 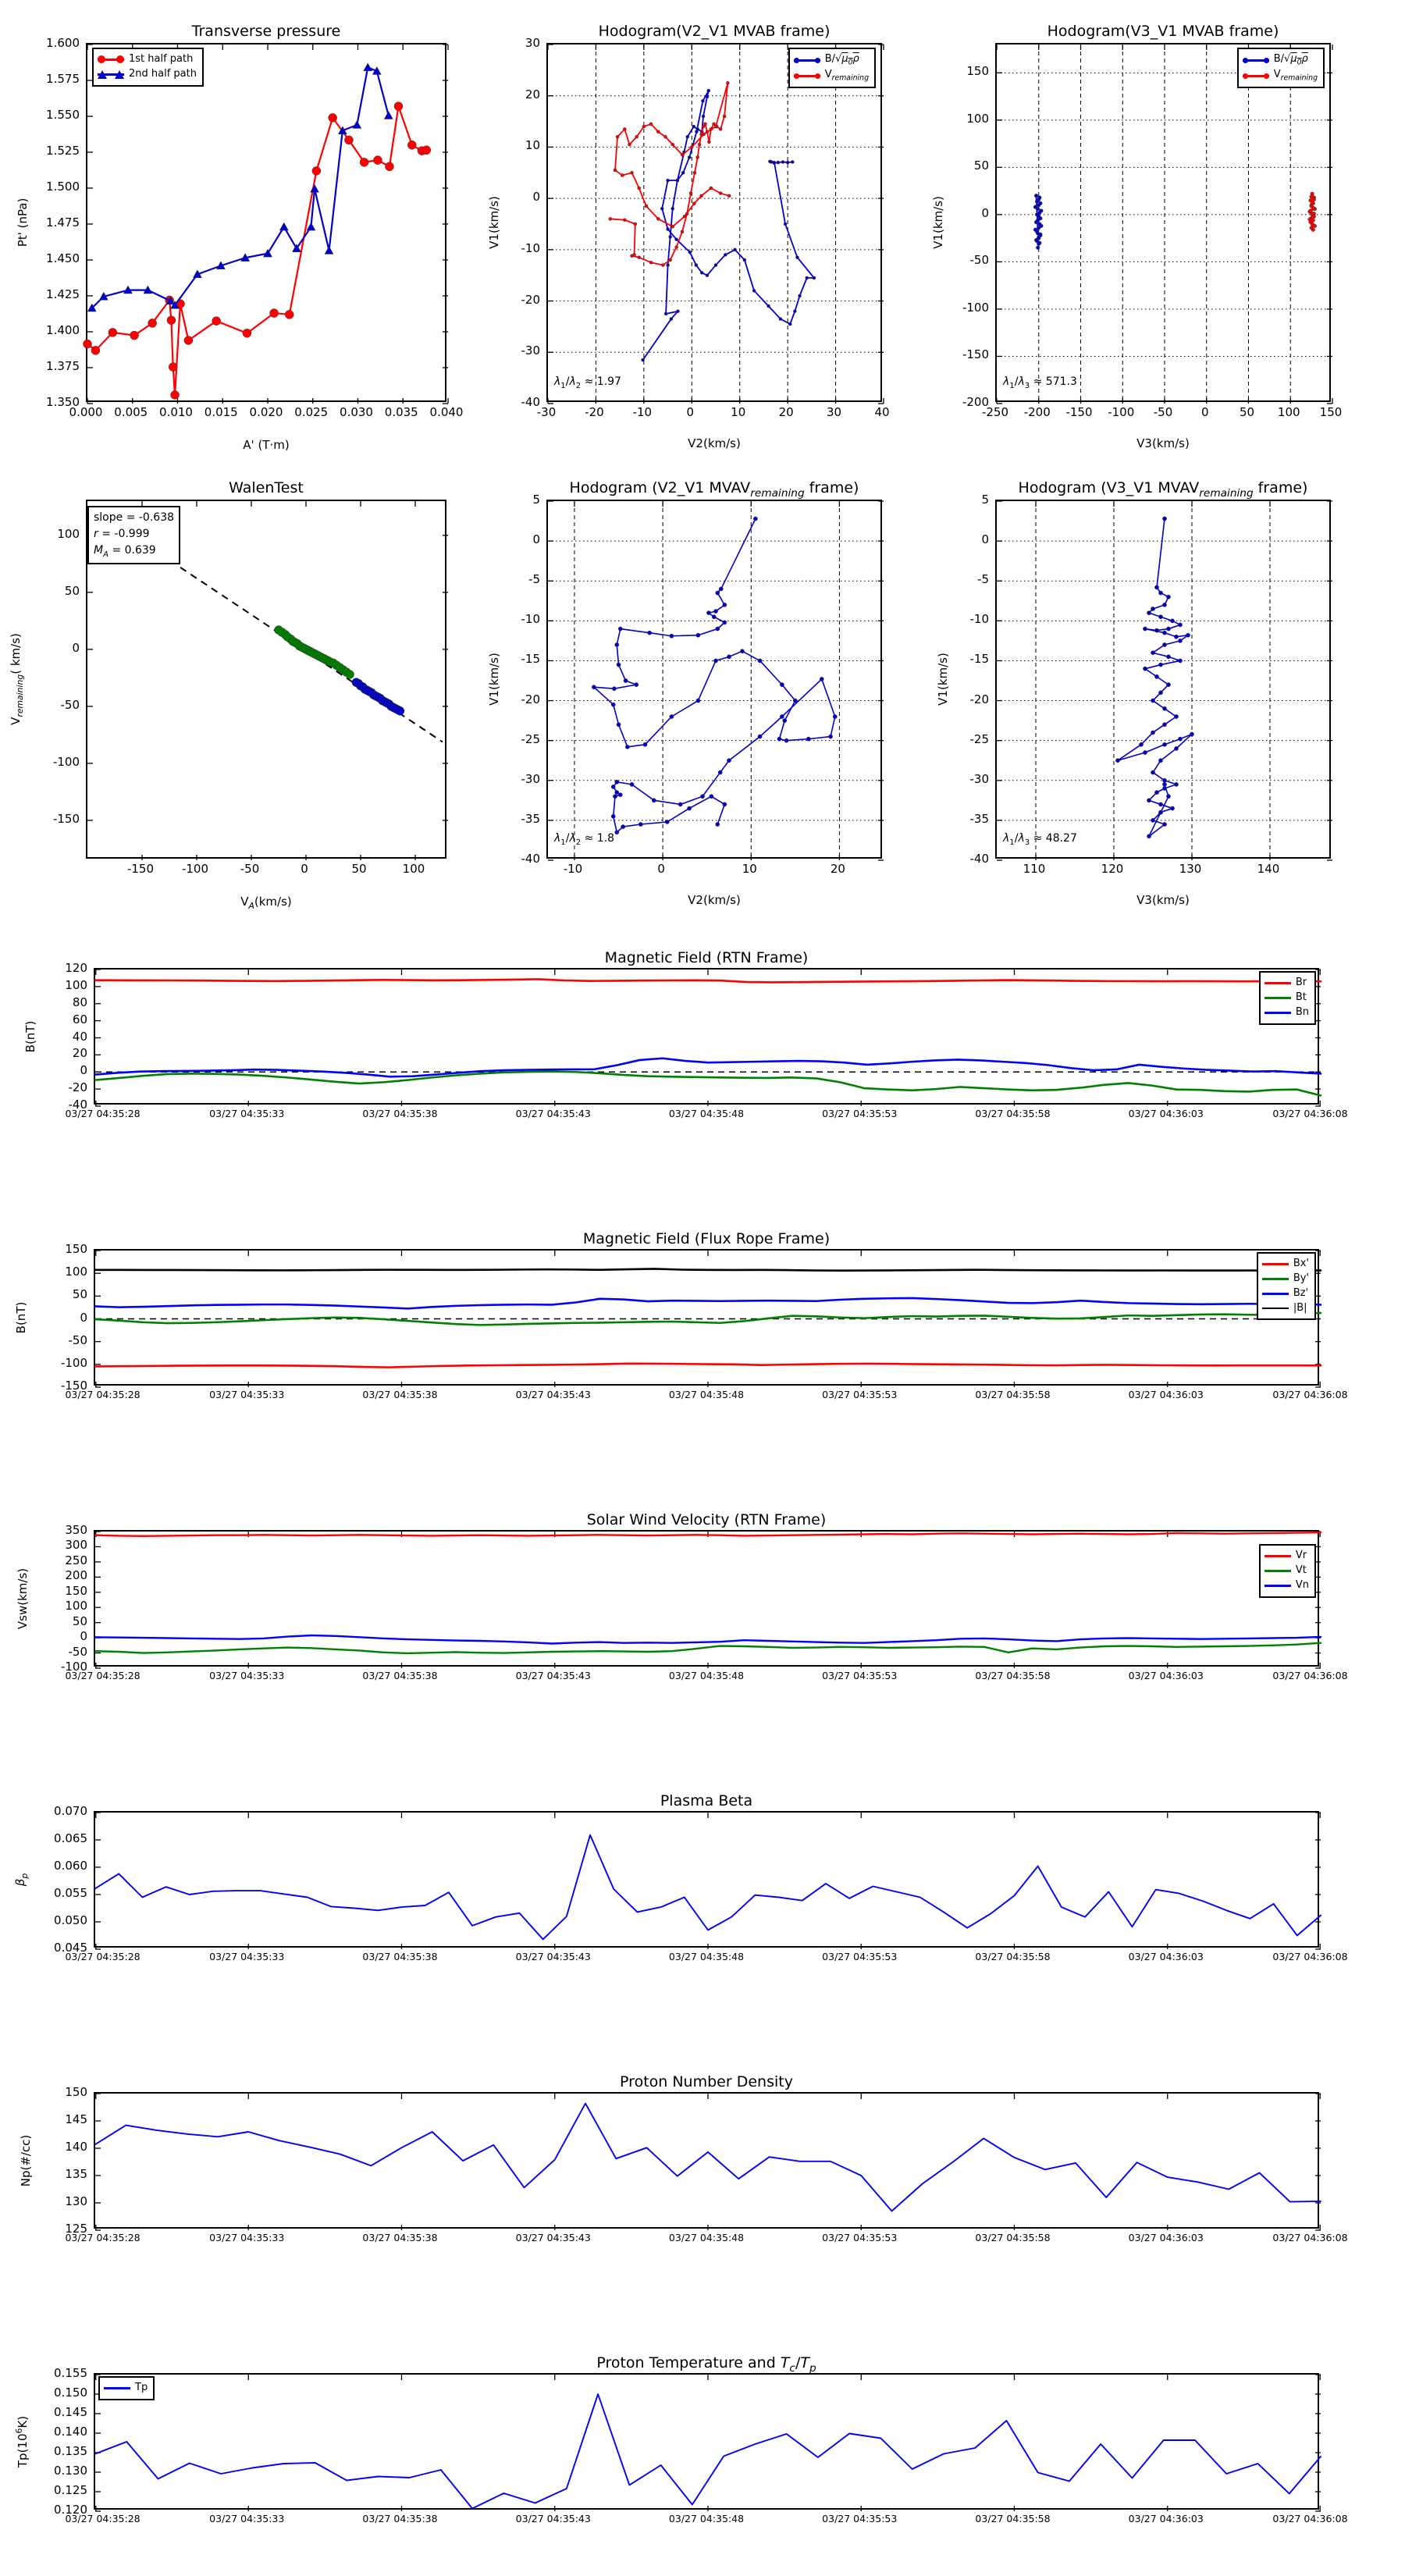 What do you see at coordinates (103, 1394) in the screenshot?
I see `time-tick-label: 03/27 04:35:28` at bounding box center [103, 1394].